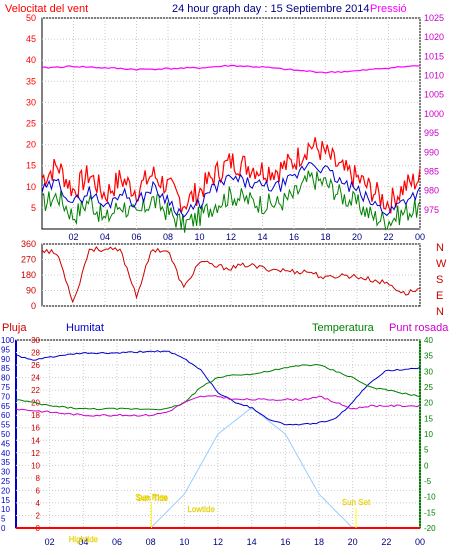 The height and width of the screenshot is (555, 465). Describe the element at coordinates (35, 353) in the screenshot. I see `rain-tick-label: 28` at that location.